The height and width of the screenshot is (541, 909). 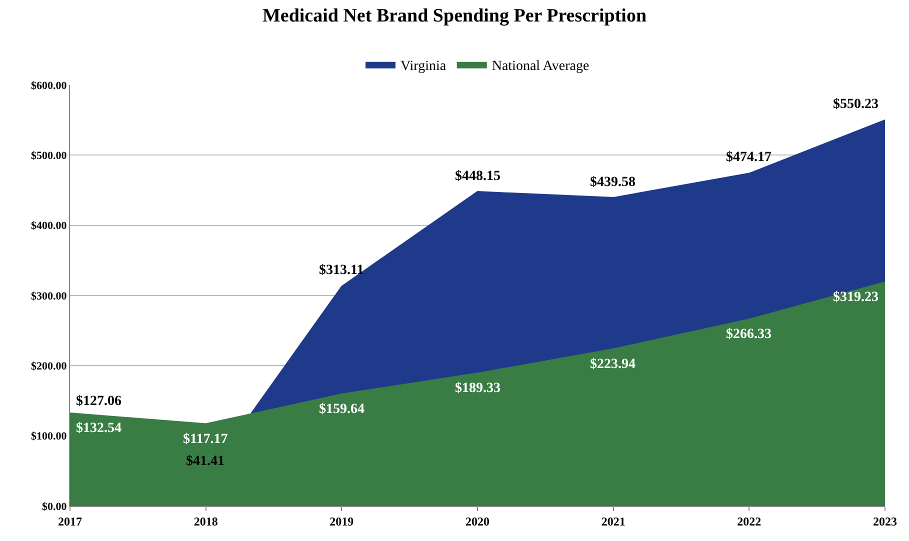 What do you see at coordinates (49, 226) in the screenshot?
I see `y-tick-label: $400.00` at bounding box center [49, 226].